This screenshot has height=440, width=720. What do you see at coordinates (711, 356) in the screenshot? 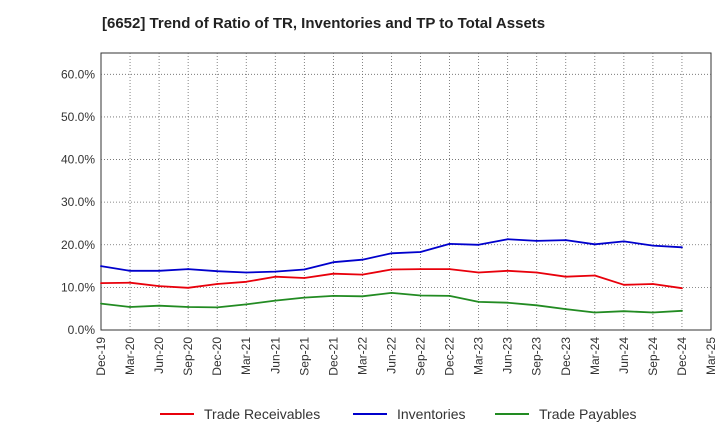
I see `x-tick-label: Mar-25` at bounding box center [711, 356].